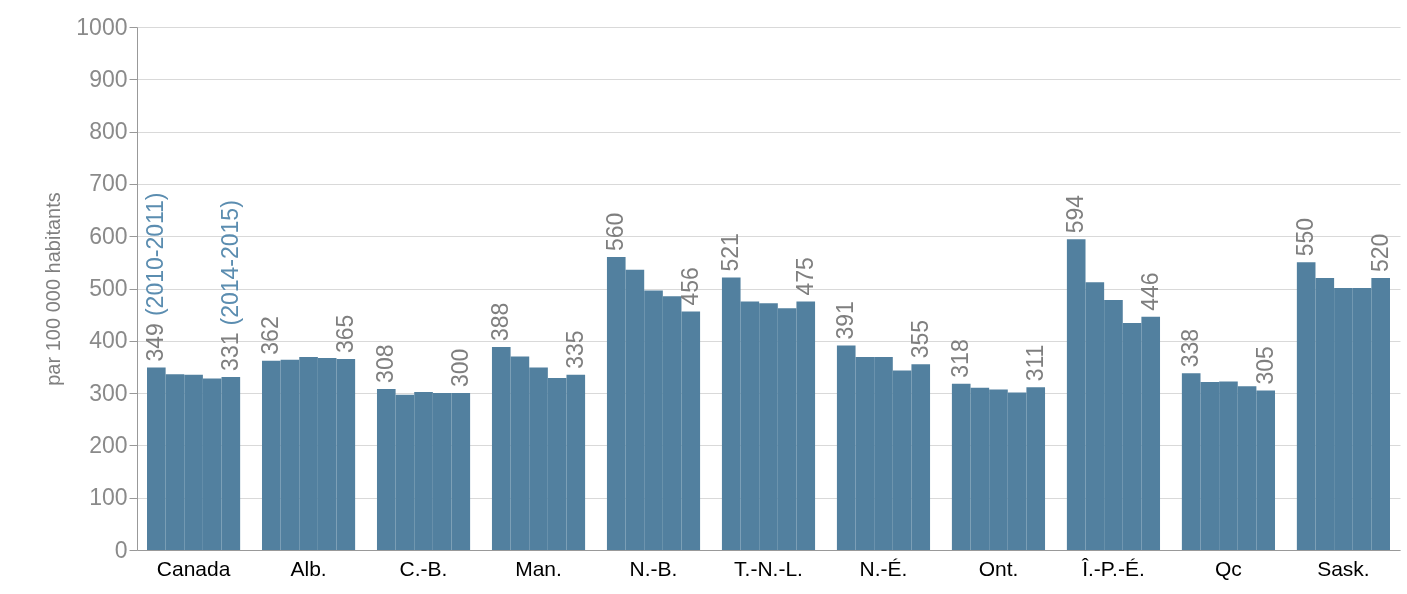 This screenshot has width=1407, height=594. Describe the element at coordinates (1149, 291) in the screenshot. I see `data-label: 446` at that location.